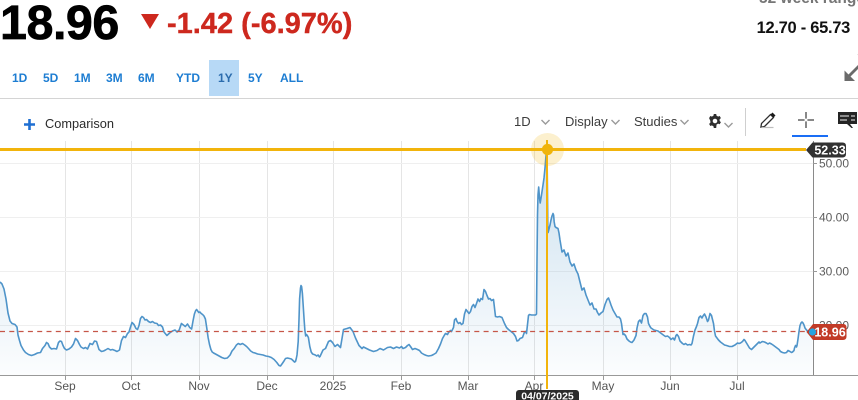 The width and height of the screenshot is (858, 400). I want to click on svg-text: 30.00, so click(834, 272).